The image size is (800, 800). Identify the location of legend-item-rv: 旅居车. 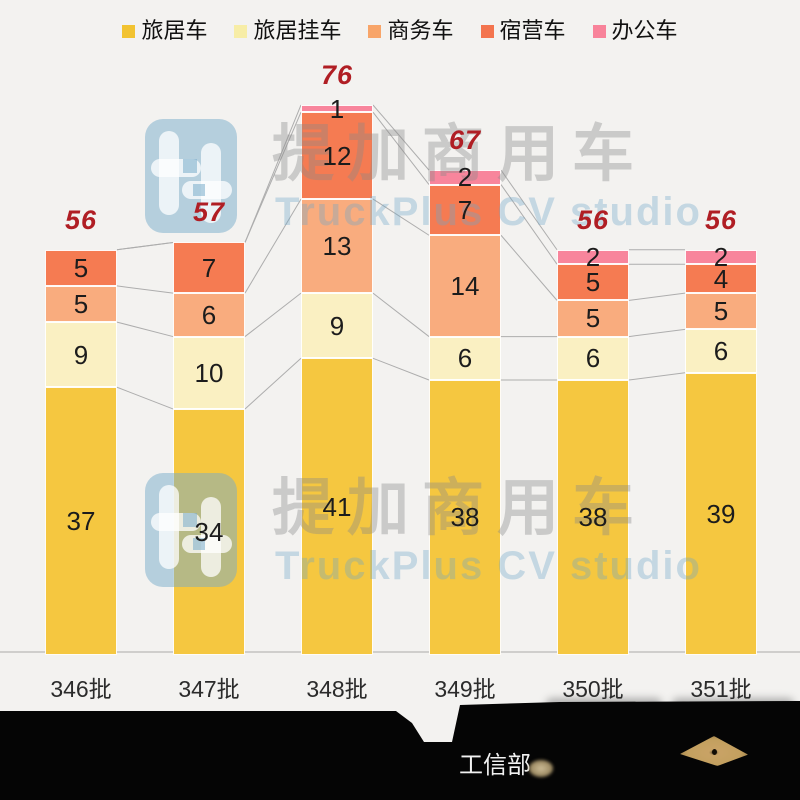
(164, 31).